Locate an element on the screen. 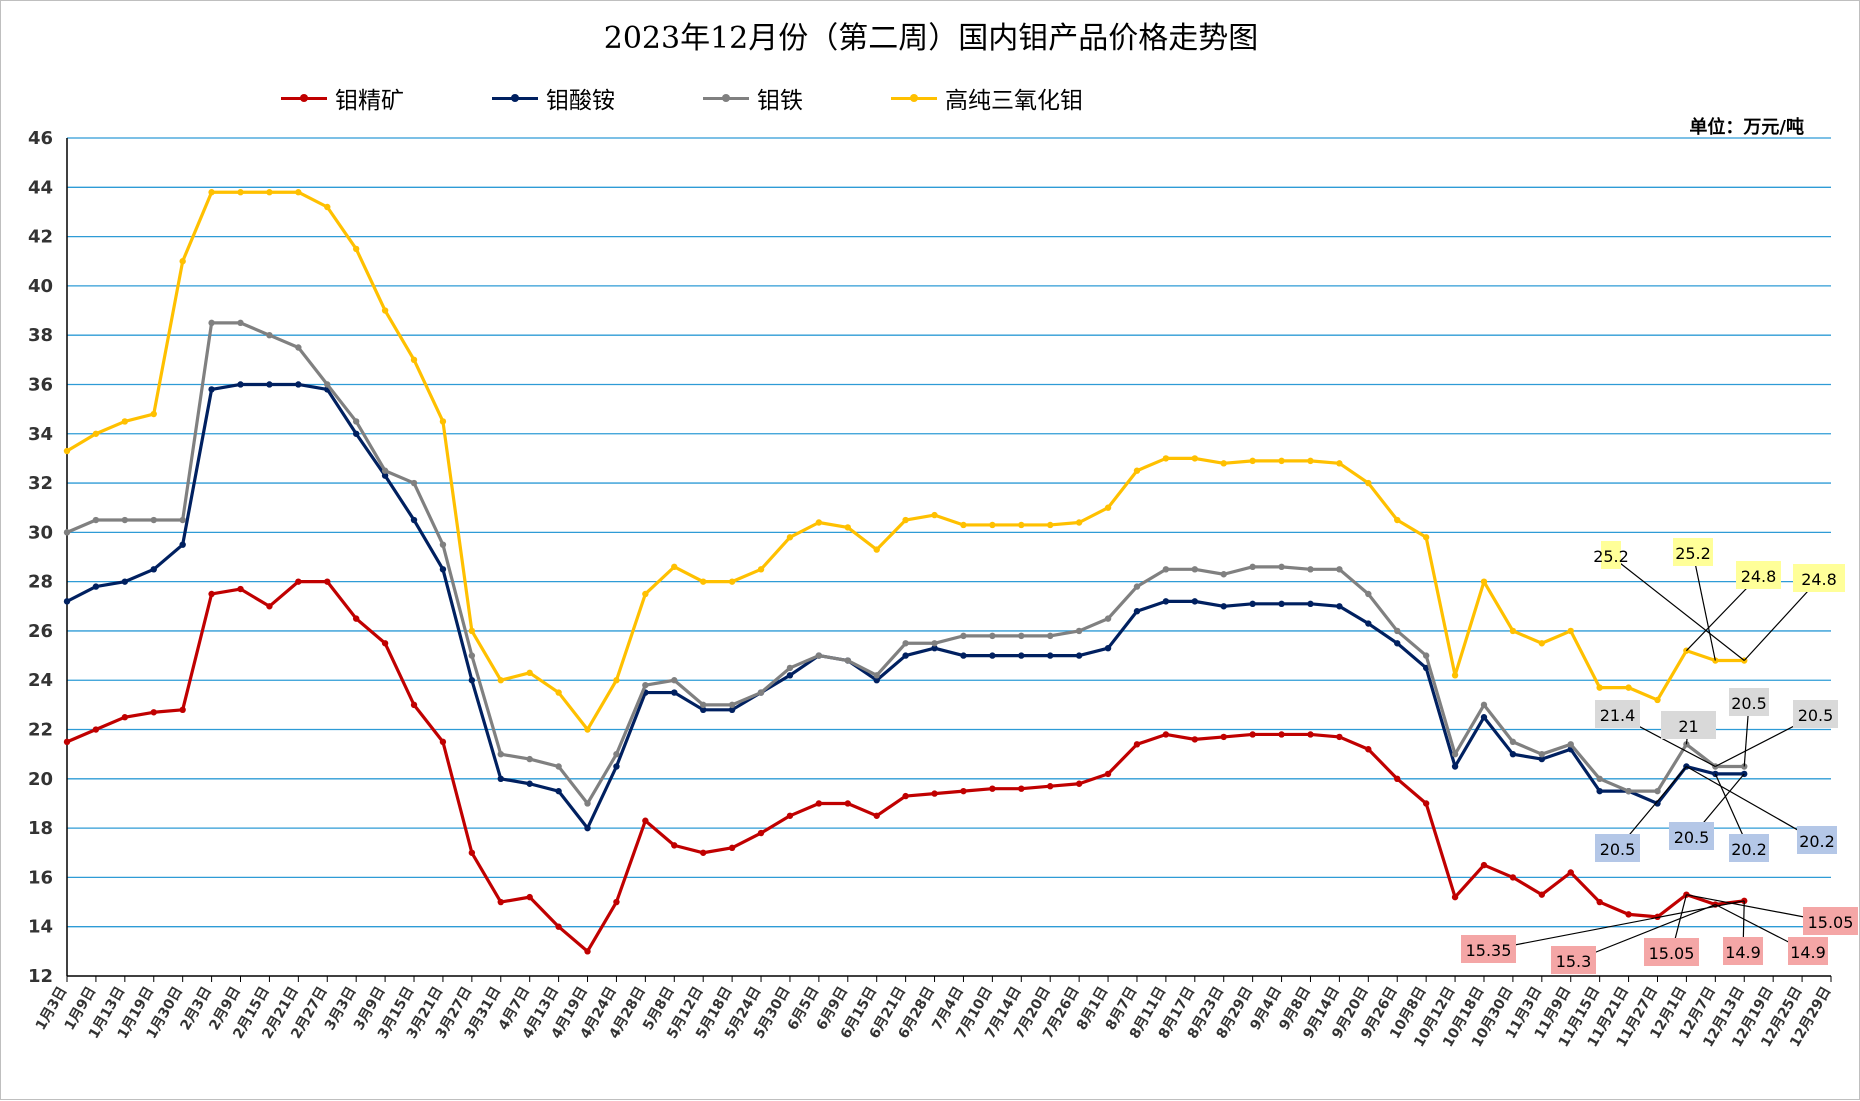 The image size is (1860, 1101). legend-label-moly-concentrate: 钼精矿 is located at coordinates (369, 101).